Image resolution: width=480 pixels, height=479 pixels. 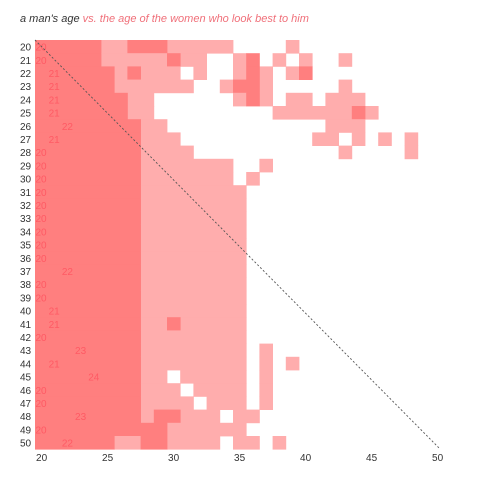 What do you see at coordinates (26, 219) in the screenshot?
I see `y-tick-33: 33` at bounding box center [26, 219].